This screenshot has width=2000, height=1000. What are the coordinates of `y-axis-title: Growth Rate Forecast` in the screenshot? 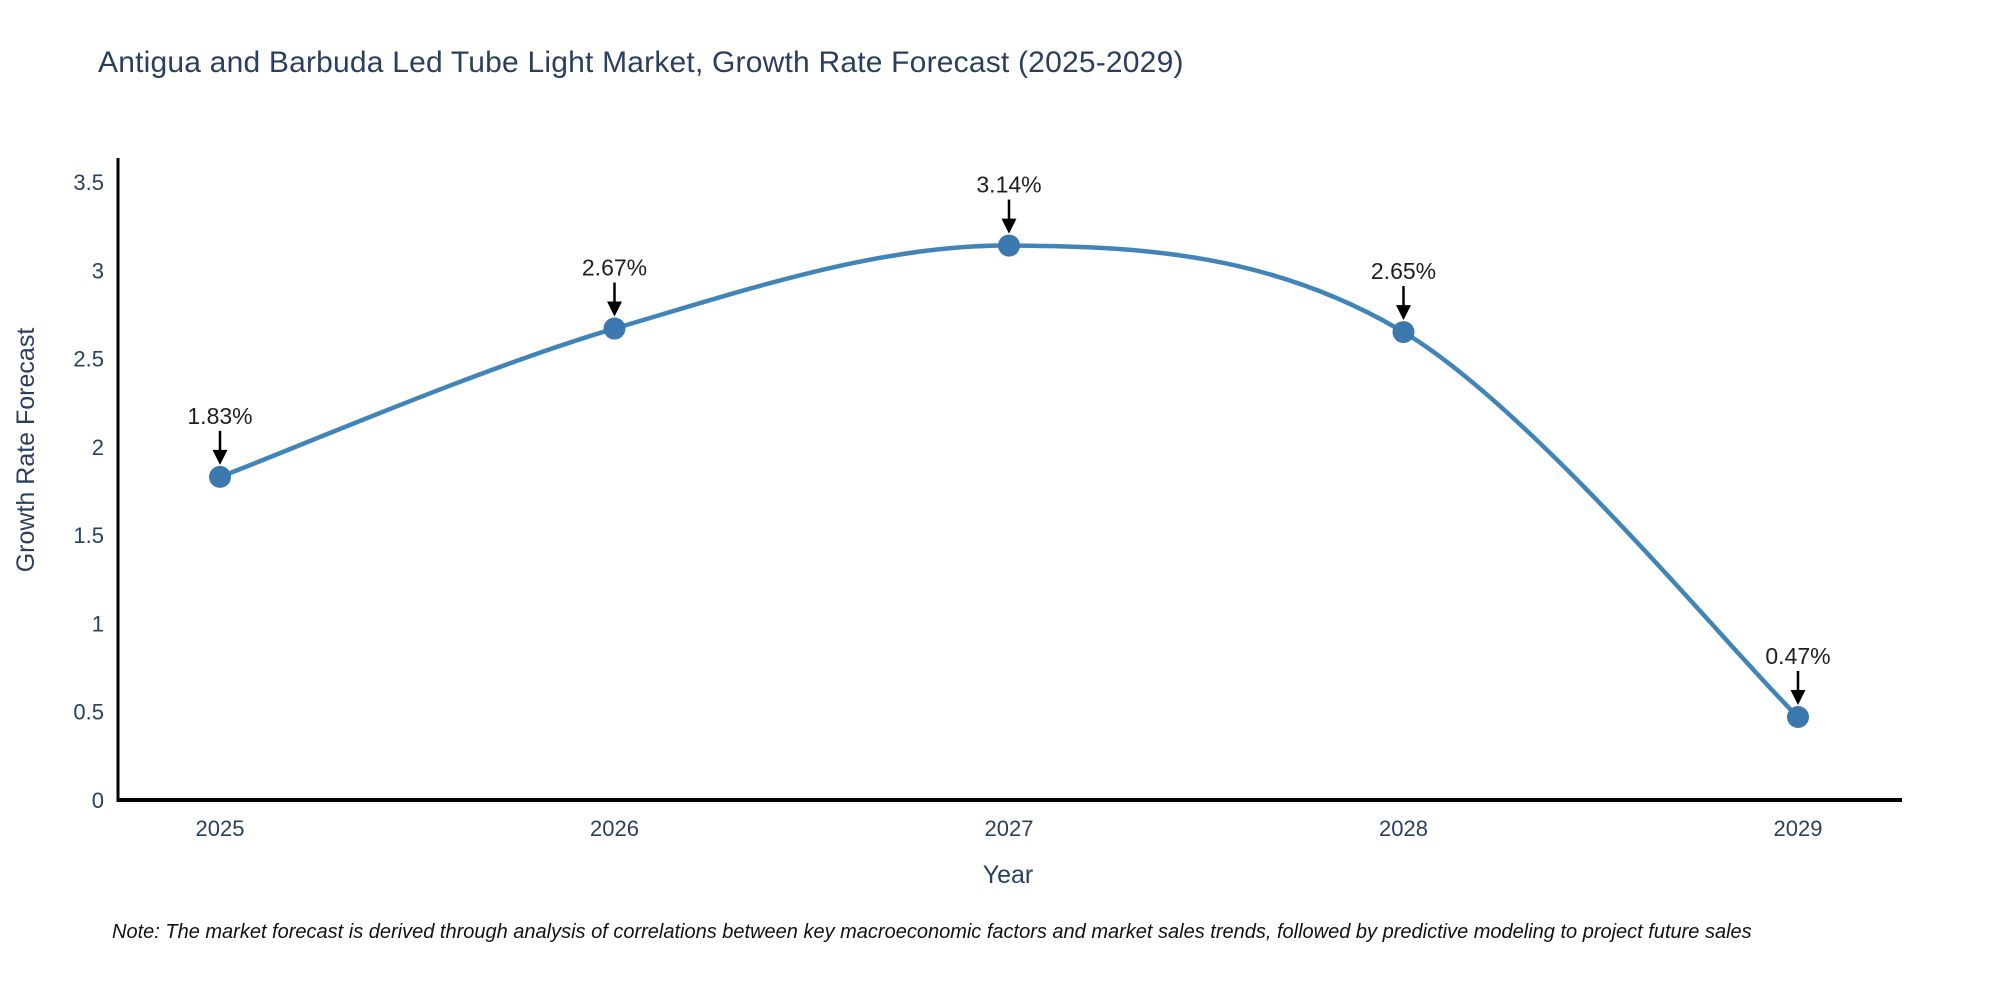 It's located at (26, 450).